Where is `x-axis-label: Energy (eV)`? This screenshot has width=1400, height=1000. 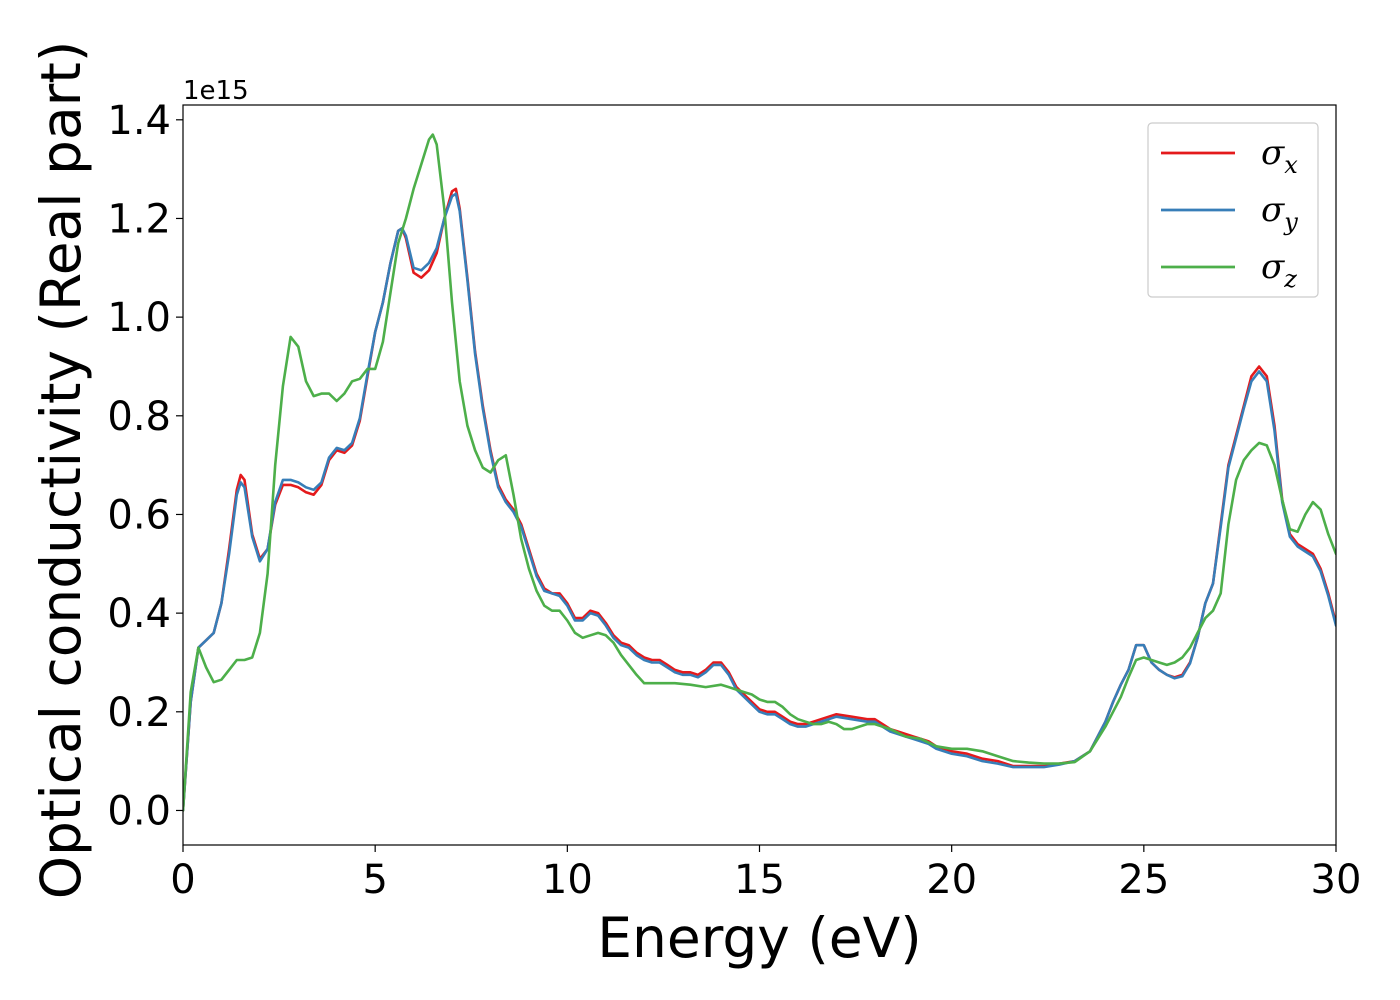 x-axis-label: Energy (eV) is located at coordinates (759, 938).